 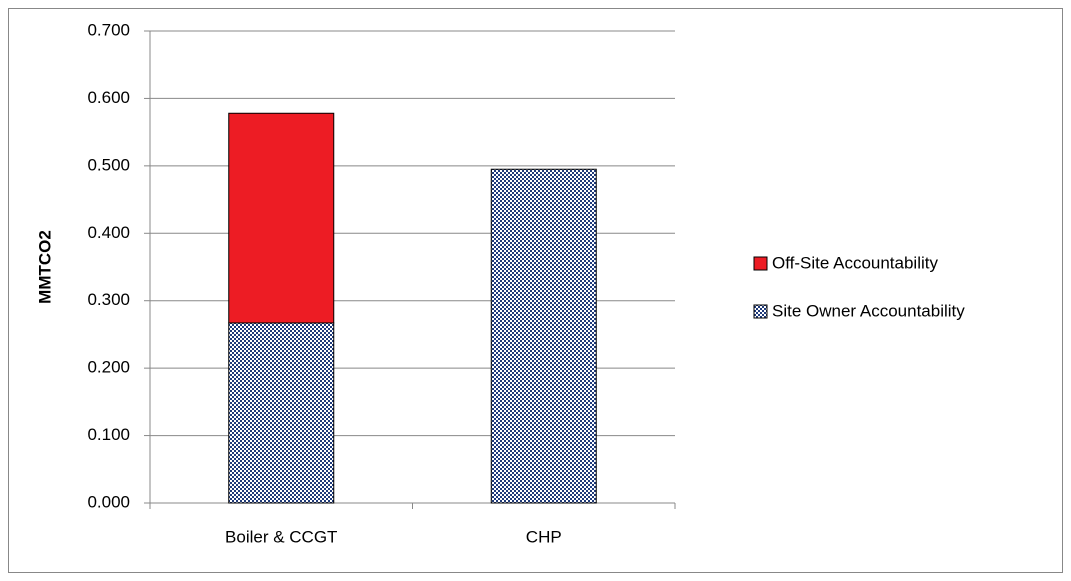 What do you see at coordinates (108, 367) in the screenshot?
I see `y-tick-label: 0.200` at bounding box center [108, 367].